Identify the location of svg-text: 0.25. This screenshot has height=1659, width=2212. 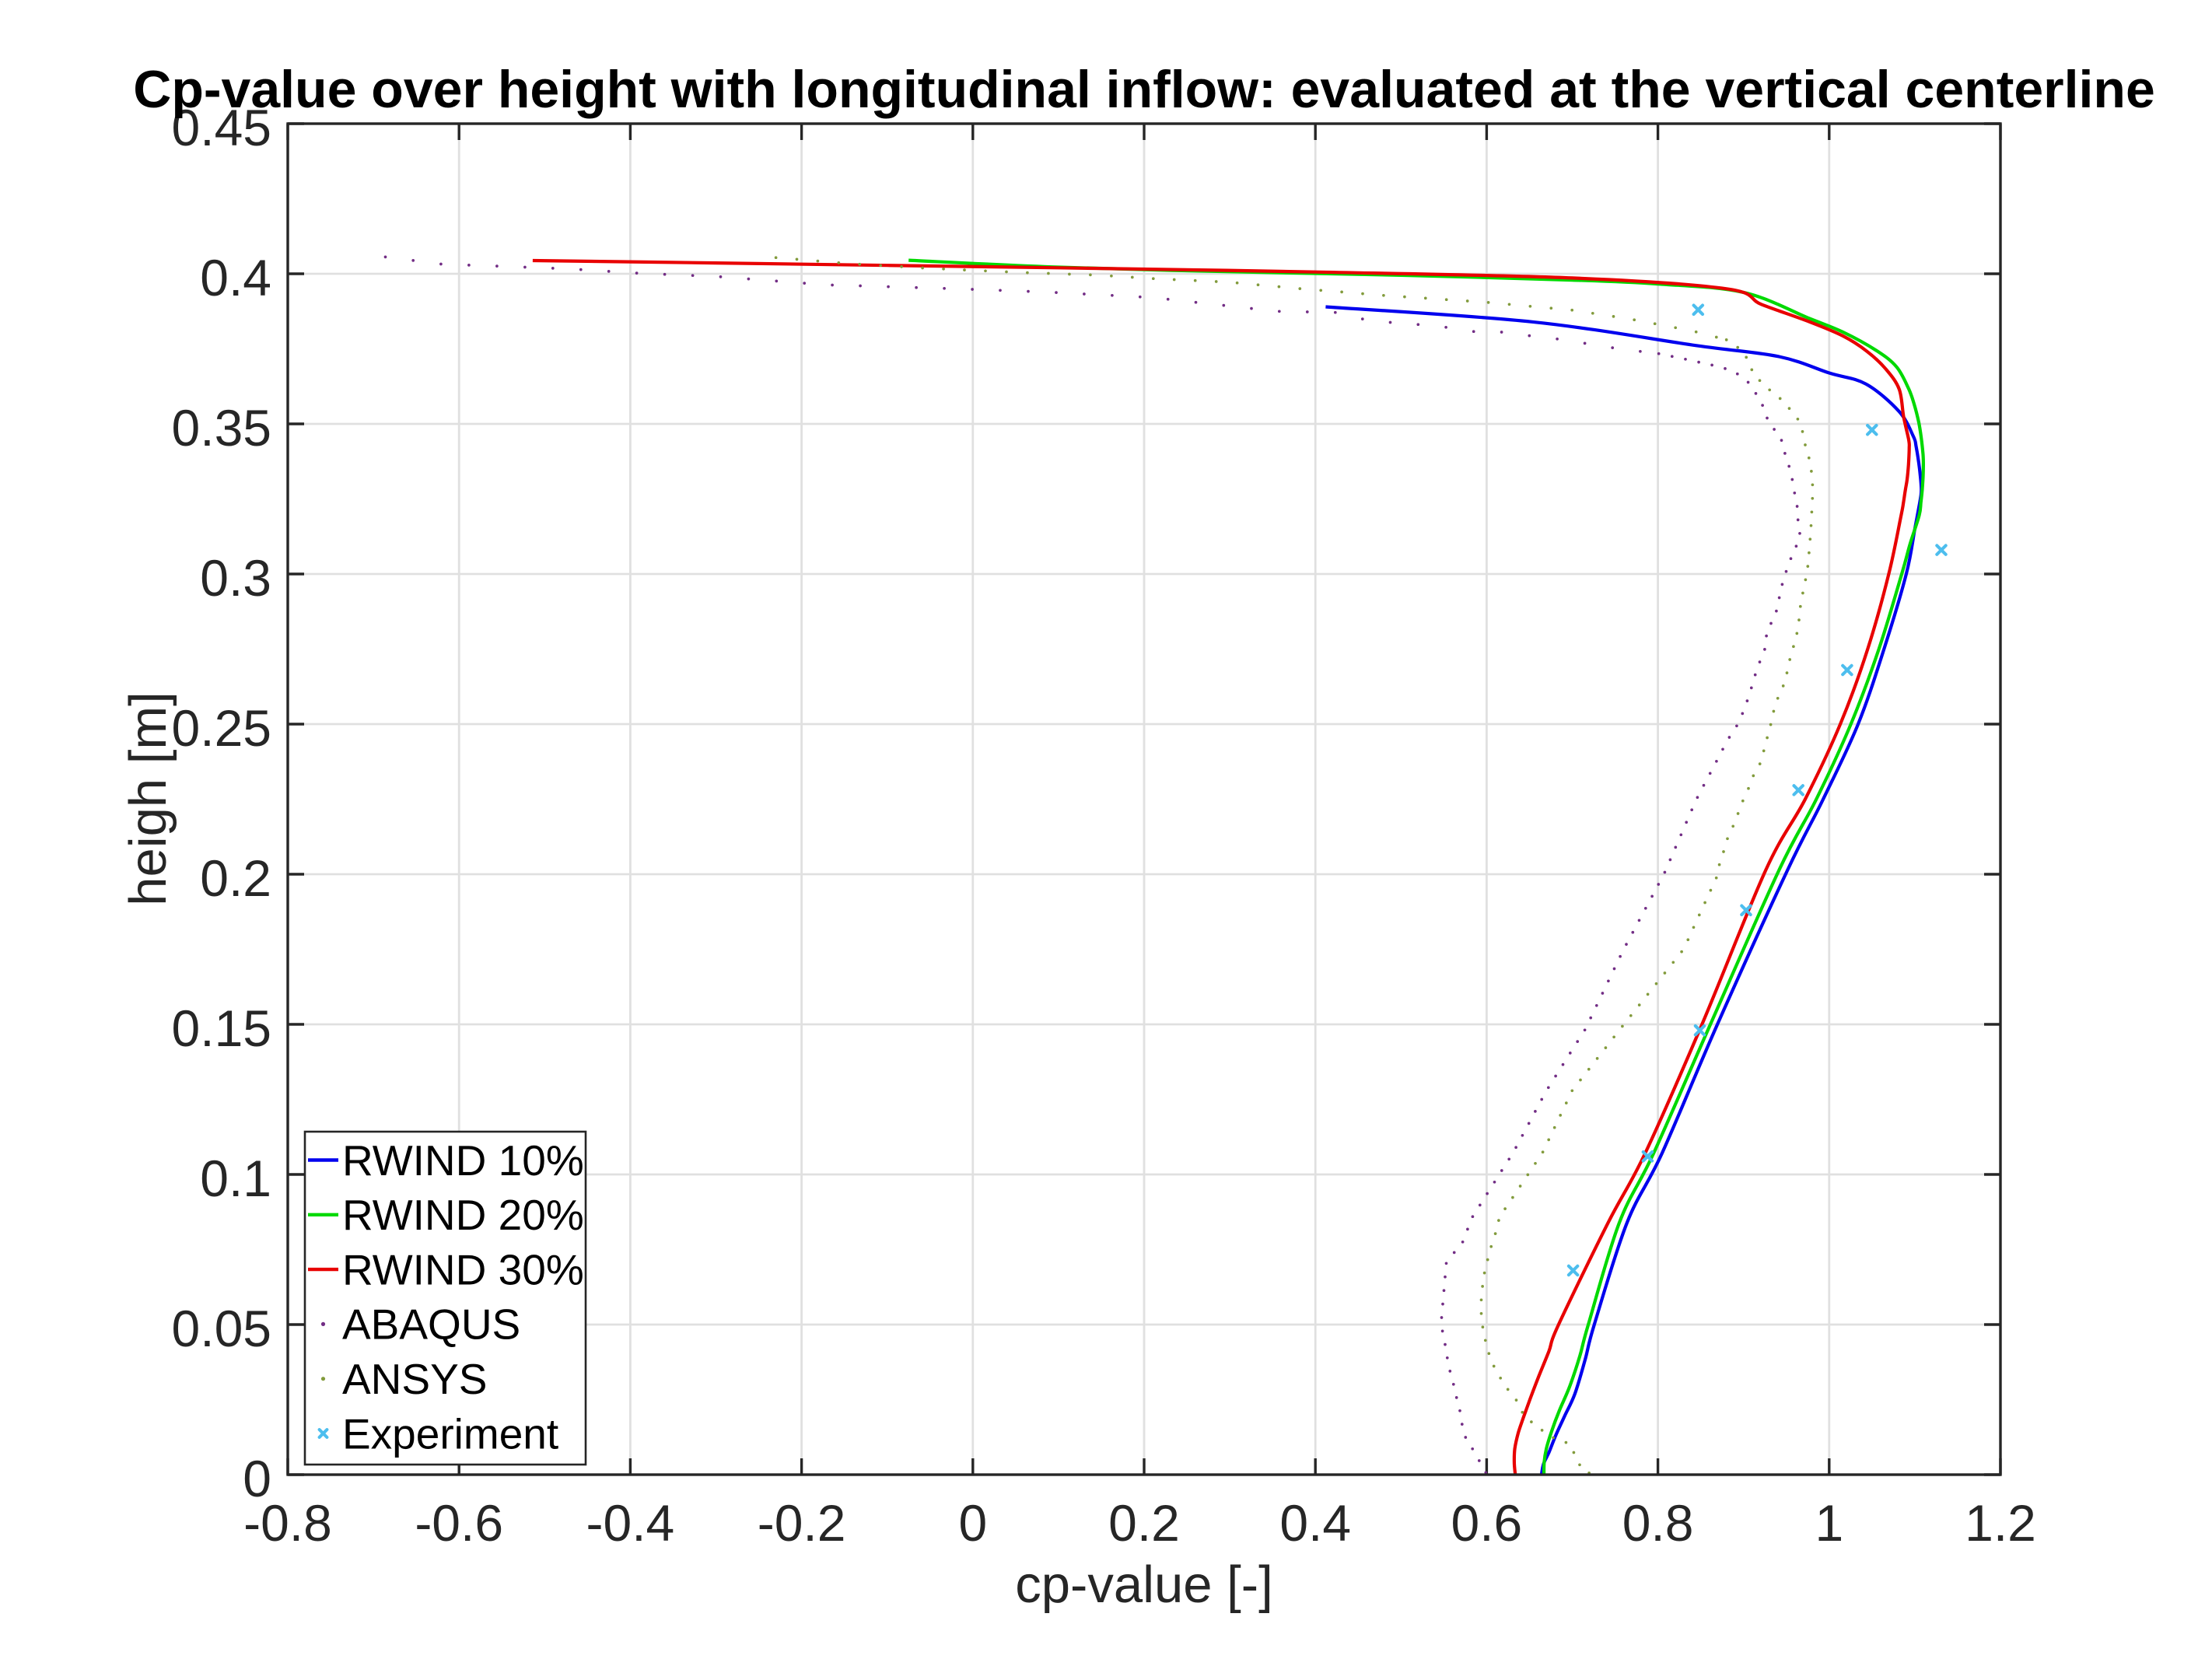
(222, 728).